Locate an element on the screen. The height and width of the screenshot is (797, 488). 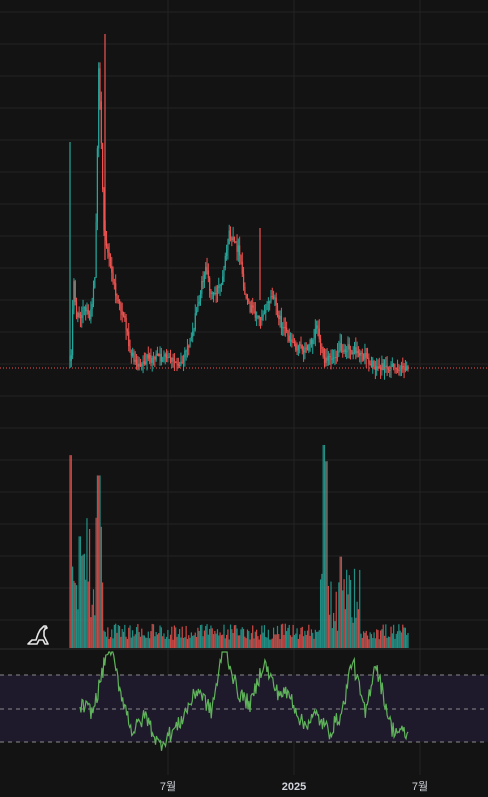
dinosaur-logo-icon is located at coordinates (38, 634).